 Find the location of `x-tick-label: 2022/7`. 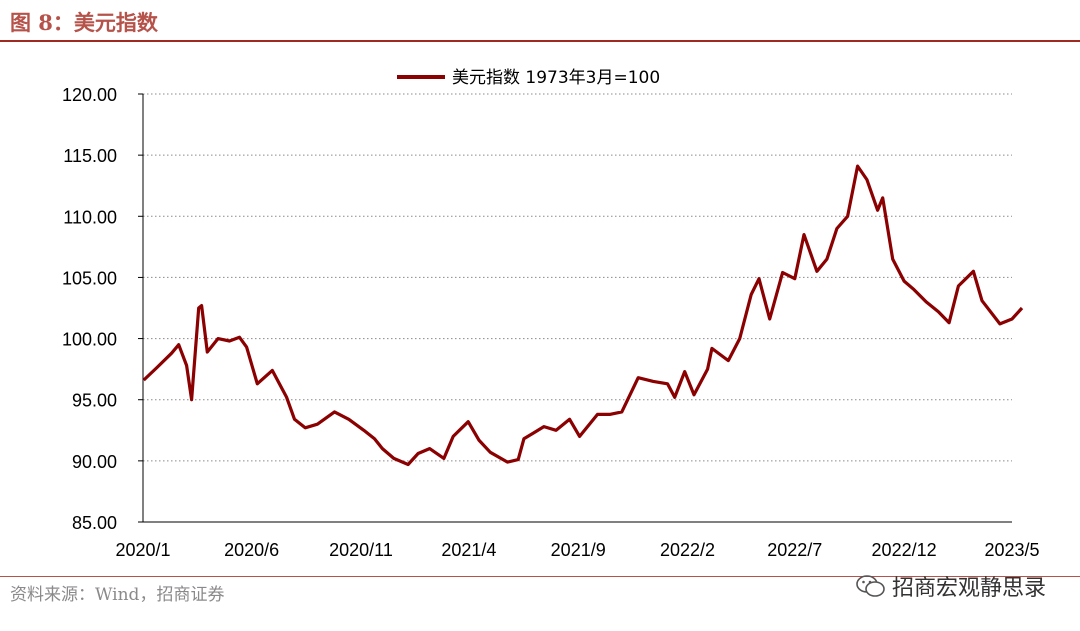

x-tick-label: 2022/7 is located at coordinates (794, 550).